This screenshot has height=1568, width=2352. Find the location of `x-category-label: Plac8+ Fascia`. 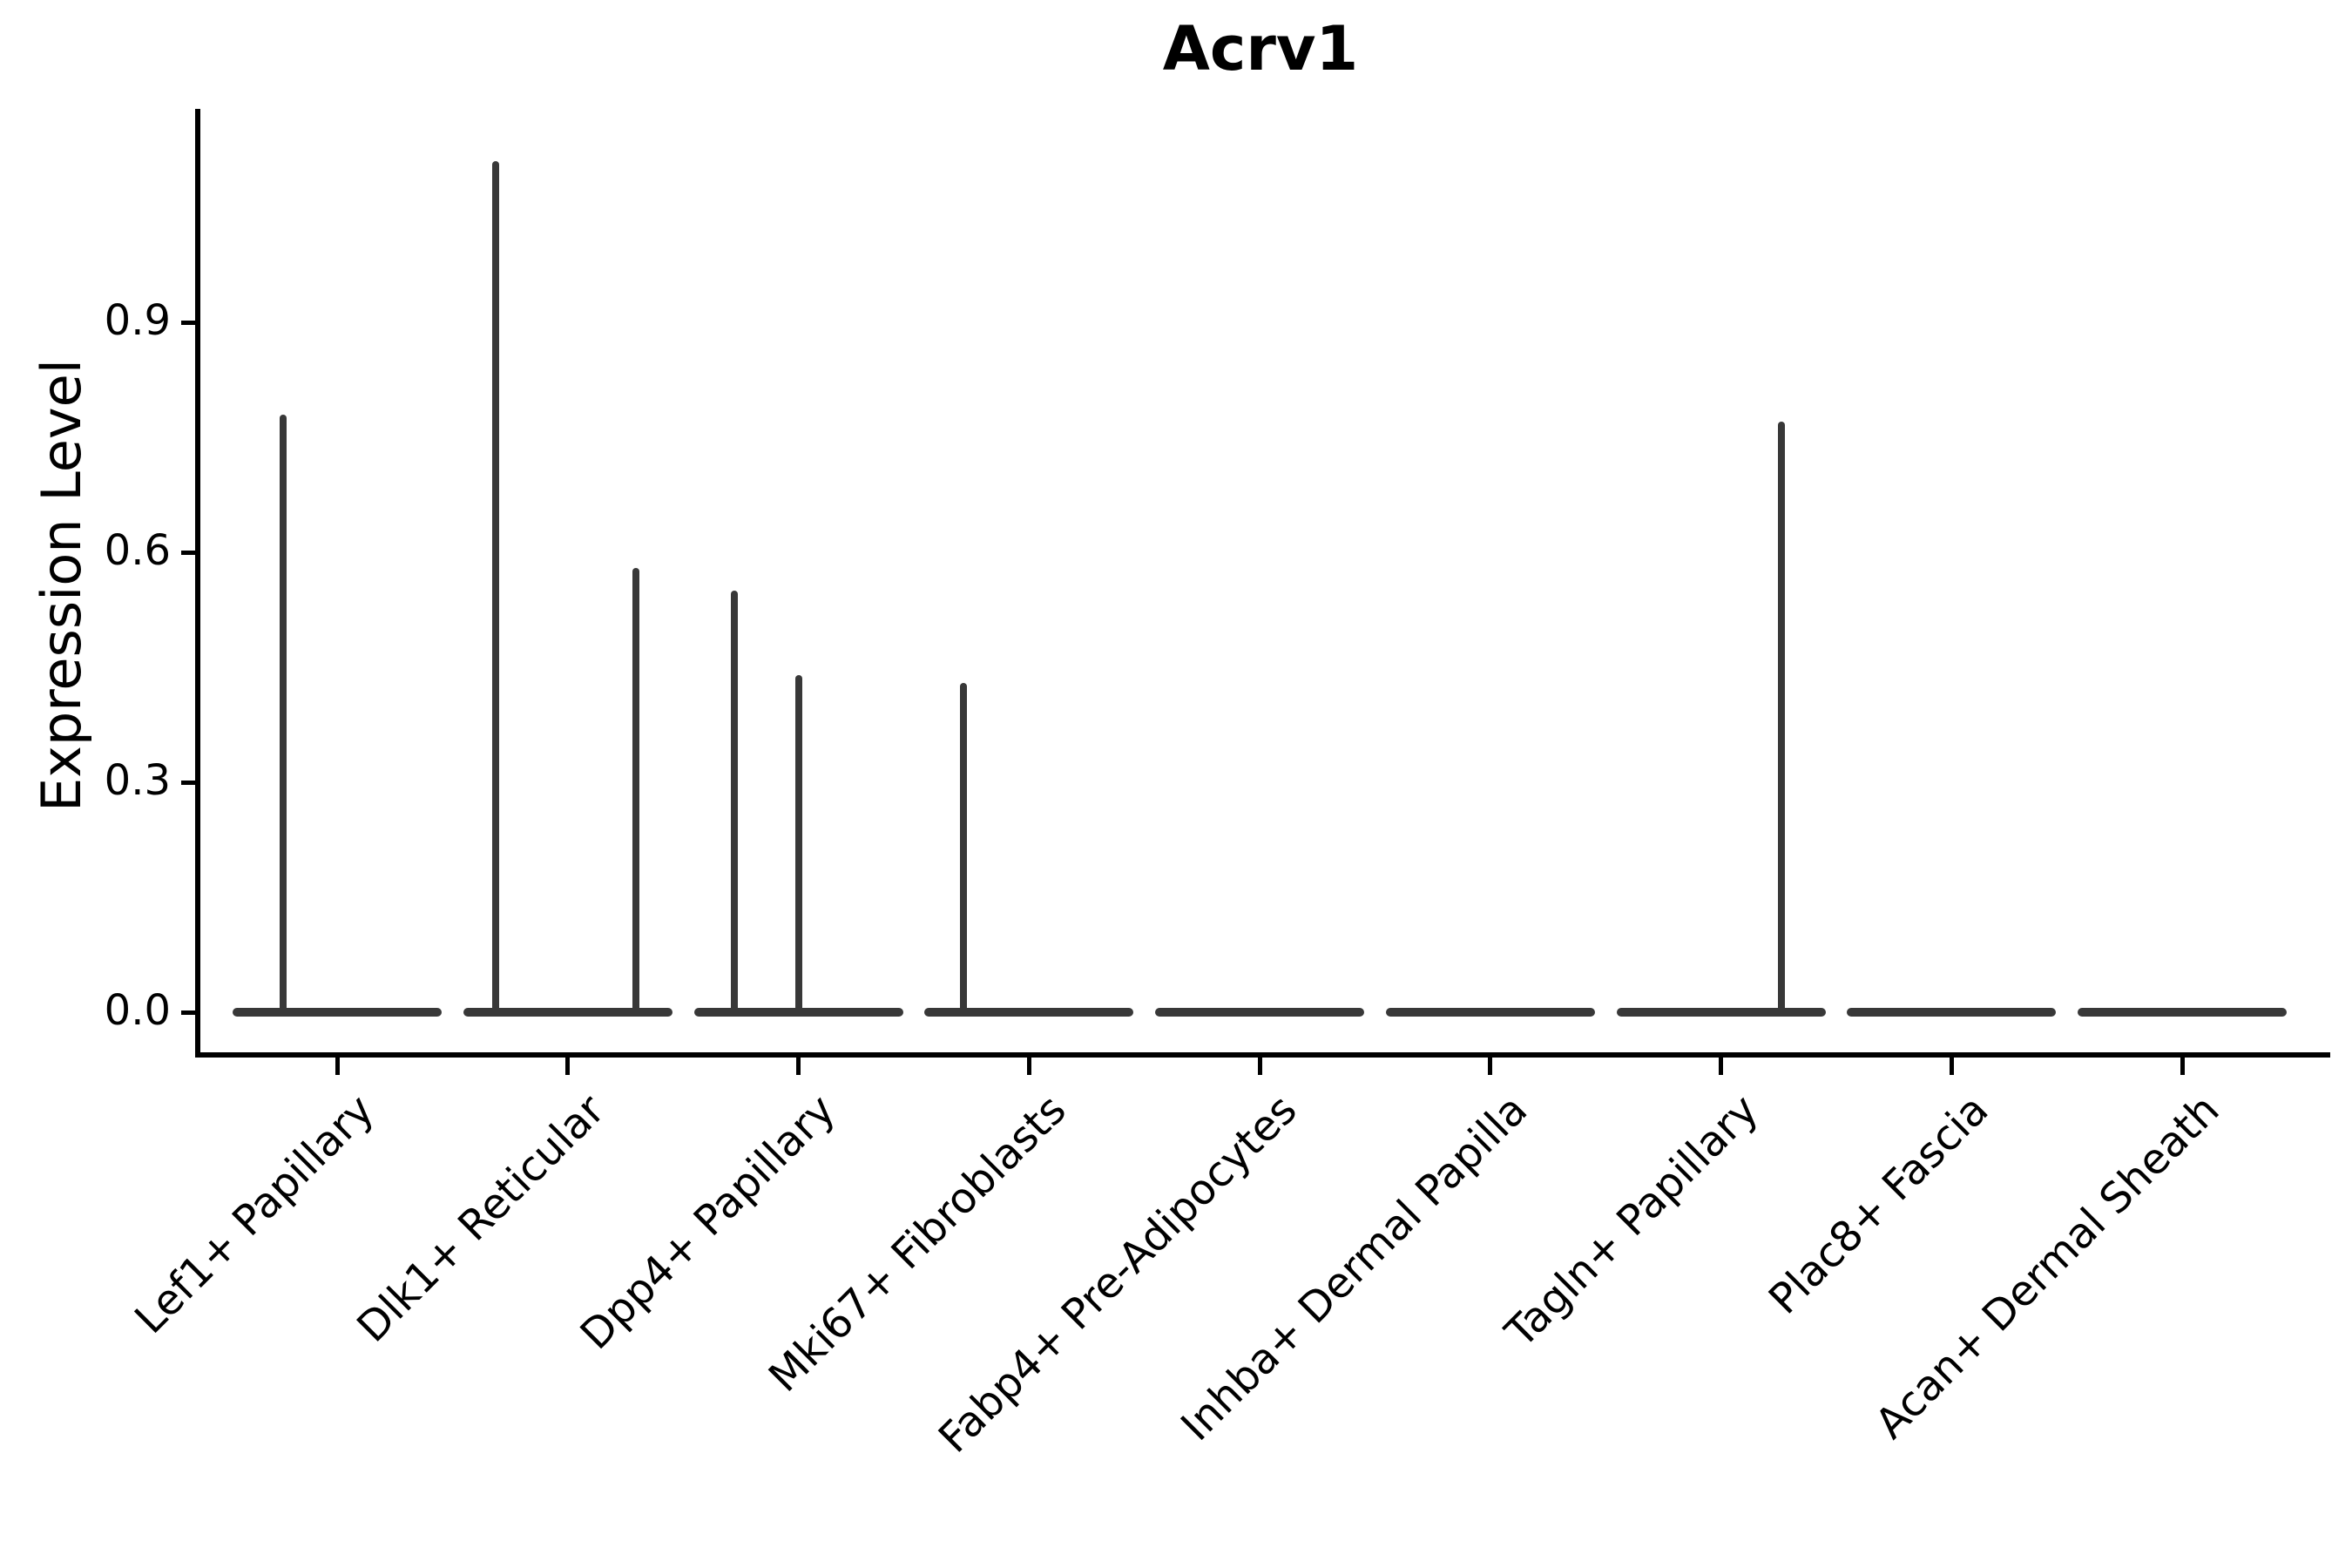

x-category-label: Plac8+ Fascia is located at coordinates (1879, 1204).